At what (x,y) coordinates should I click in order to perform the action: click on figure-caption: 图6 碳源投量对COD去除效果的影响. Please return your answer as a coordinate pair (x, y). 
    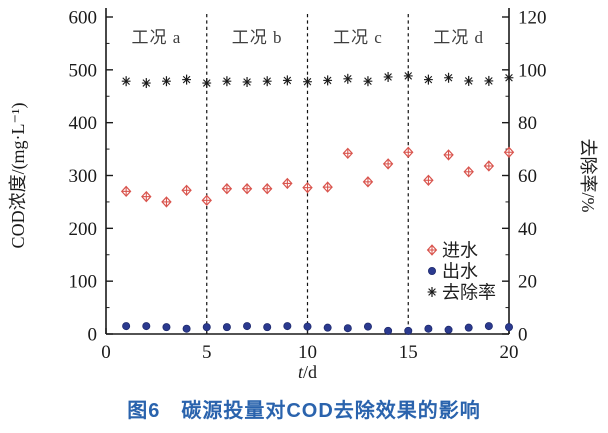
    Looking at the image, I should click on (304, 411).